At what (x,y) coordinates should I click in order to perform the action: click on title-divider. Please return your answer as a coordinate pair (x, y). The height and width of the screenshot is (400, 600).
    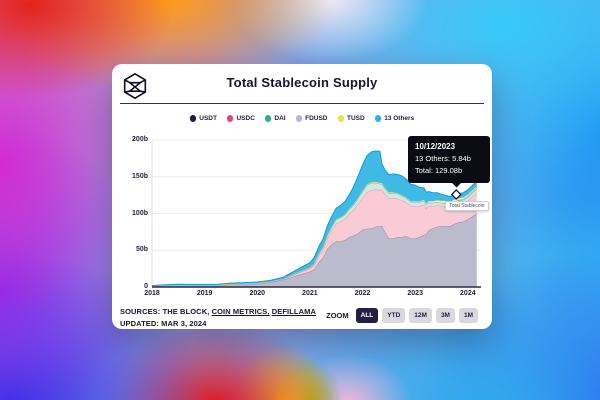
    Looking at the image, I should click on (302, 103).